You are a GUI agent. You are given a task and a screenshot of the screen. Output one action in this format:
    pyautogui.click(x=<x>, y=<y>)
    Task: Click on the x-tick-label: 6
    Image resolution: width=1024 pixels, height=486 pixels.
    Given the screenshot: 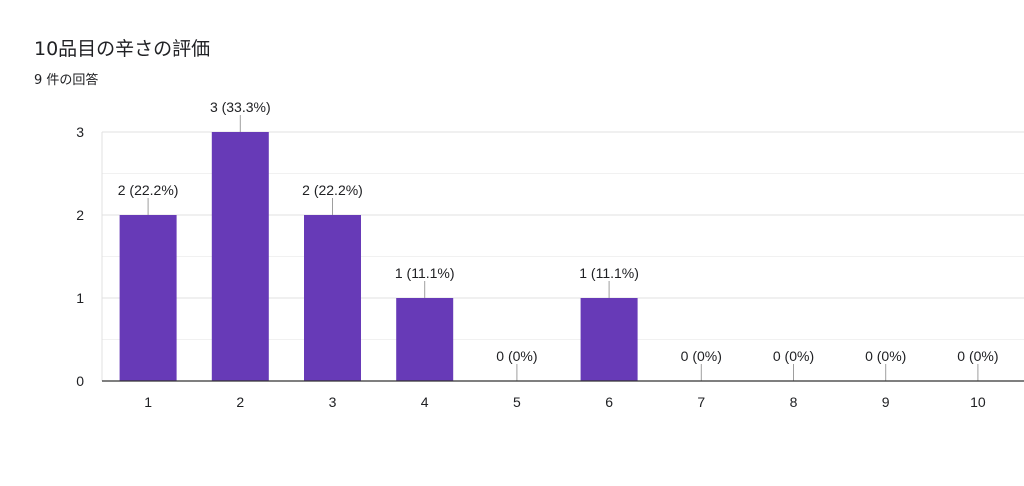 What is the action you would take?
    pyautogui.click(x=609, y=402)
    